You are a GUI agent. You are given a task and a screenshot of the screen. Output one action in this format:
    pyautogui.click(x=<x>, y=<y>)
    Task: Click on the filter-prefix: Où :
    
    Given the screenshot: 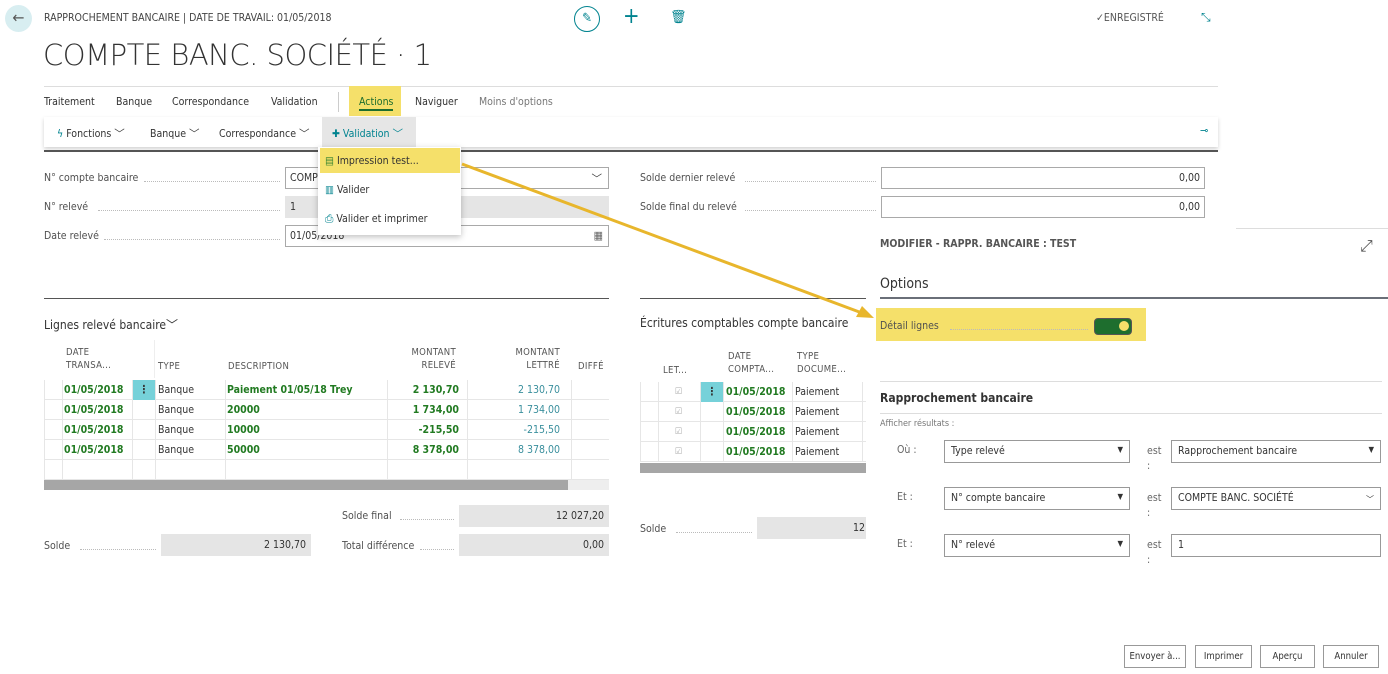 What is the action you would take?
    pyautogui.click(x=907, y=450)
    